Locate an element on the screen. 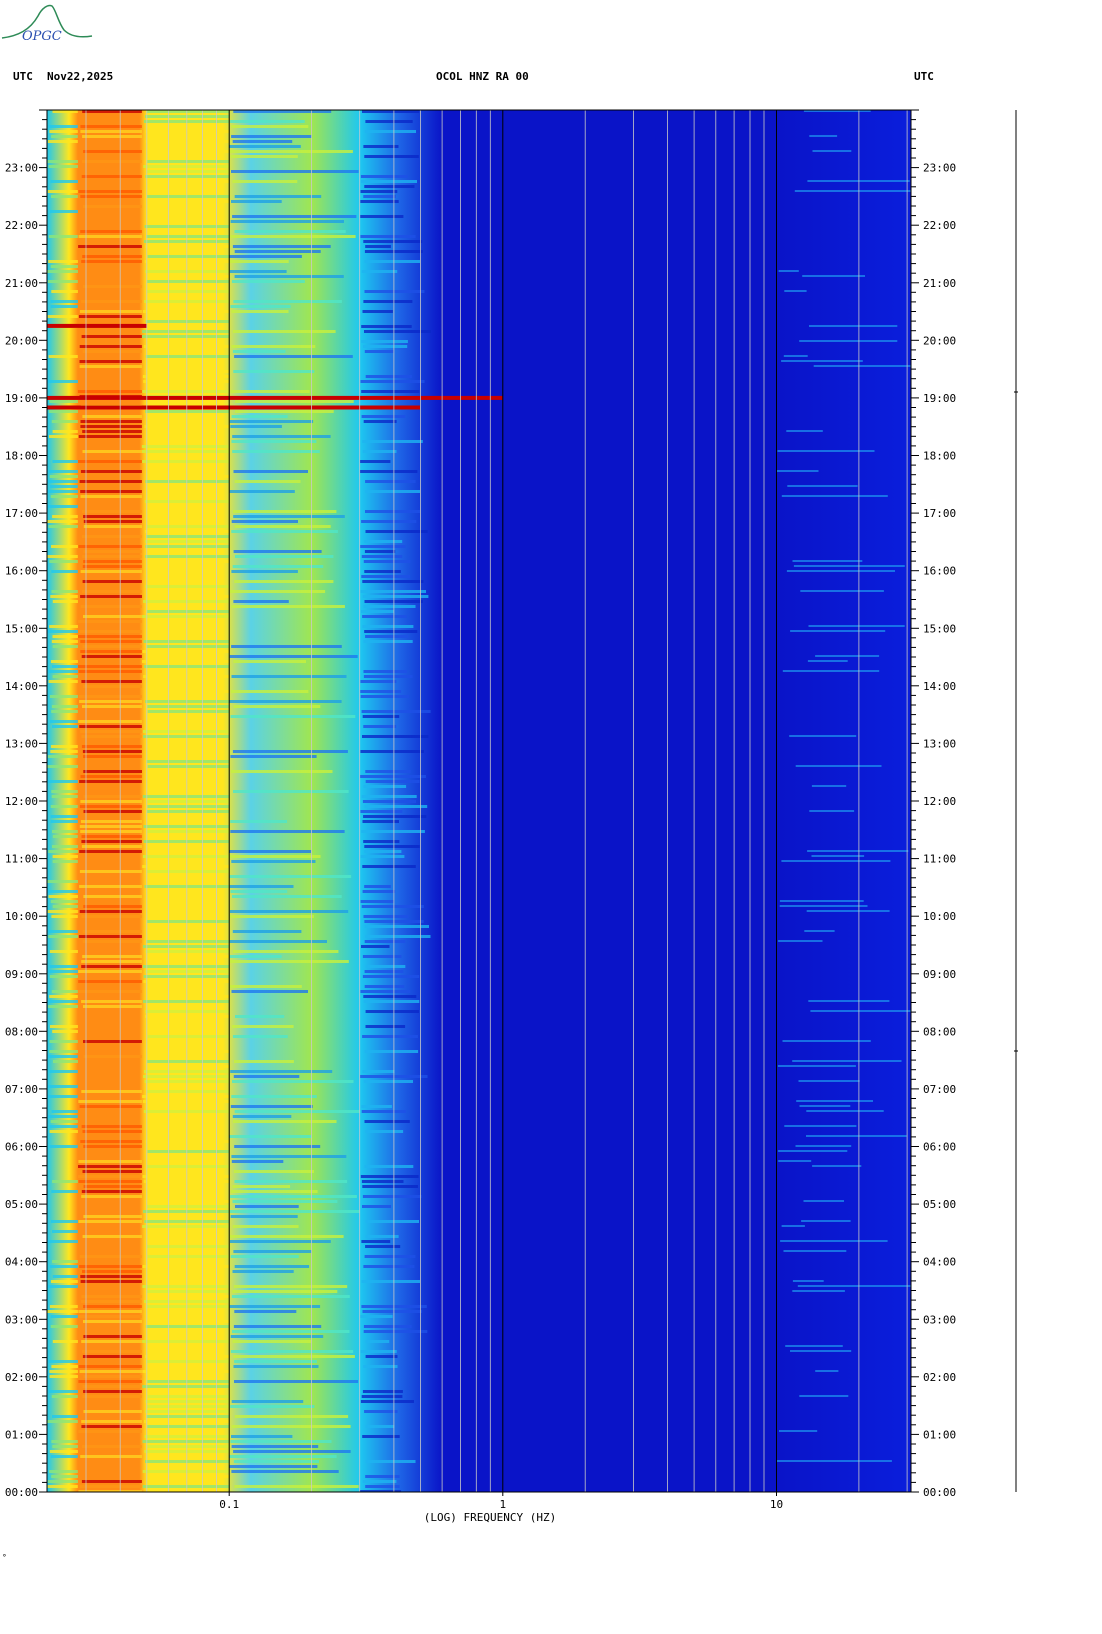 This screenshot has width=1102, height=1634. y-tick-label: 18:00 is located at coordinates (21, 456).